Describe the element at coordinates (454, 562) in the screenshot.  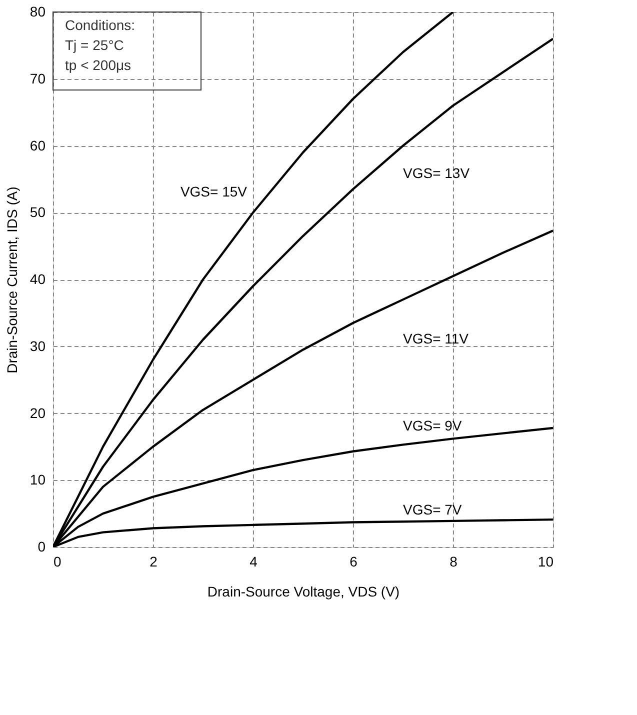
I see `x-tick-label: 8` at that location.